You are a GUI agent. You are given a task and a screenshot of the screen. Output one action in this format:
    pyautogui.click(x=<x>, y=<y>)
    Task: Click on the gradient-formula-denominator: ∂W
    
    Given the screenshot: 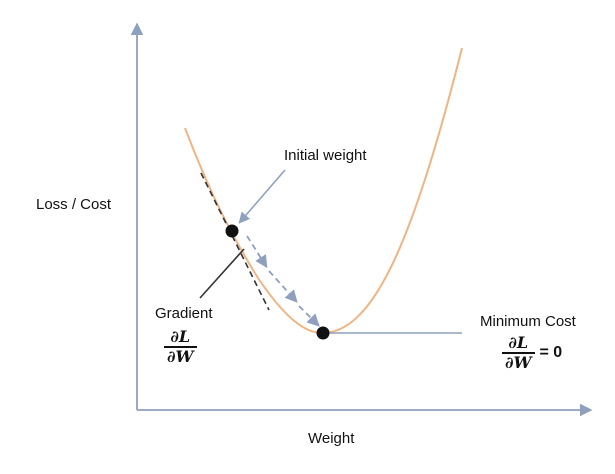 What is the action you would take?
    pyautogui.click(x=180, y=356)
    